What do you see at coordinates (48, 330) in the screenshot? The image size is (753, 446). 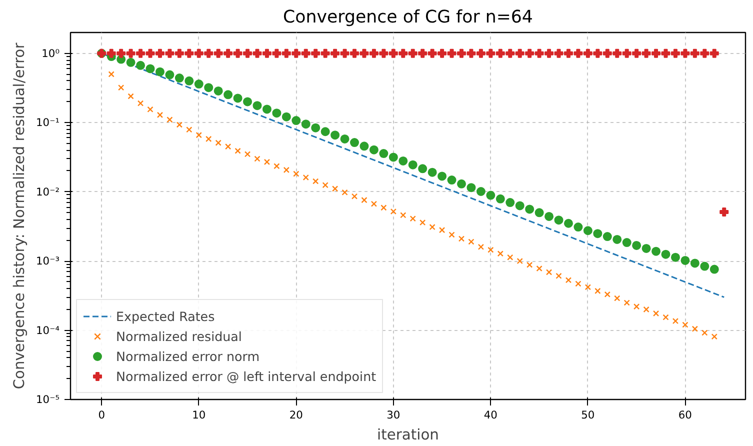 I see `y-tick-label: 10⁻⁴` at bounding box center [48, 330].